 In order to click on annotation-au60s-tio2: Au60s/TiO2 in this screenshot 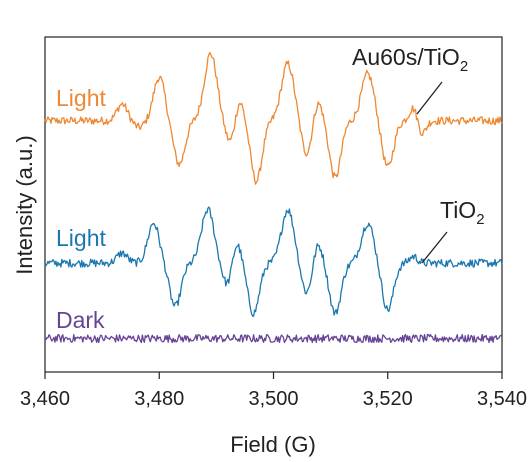, I will do `click(410, 59)`.